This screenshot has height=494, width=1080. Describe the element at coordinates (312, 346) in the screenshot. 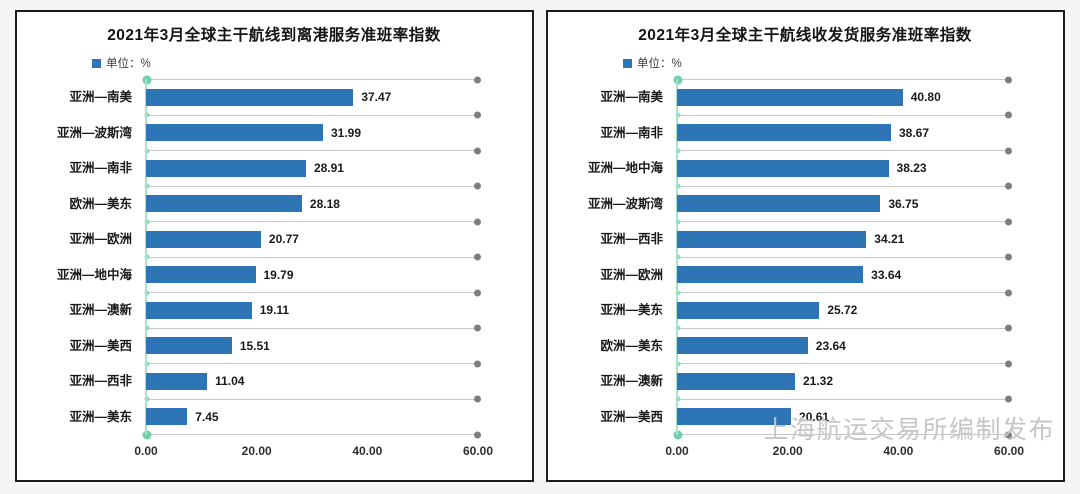

I see `bar-track: 15.51` at that location.